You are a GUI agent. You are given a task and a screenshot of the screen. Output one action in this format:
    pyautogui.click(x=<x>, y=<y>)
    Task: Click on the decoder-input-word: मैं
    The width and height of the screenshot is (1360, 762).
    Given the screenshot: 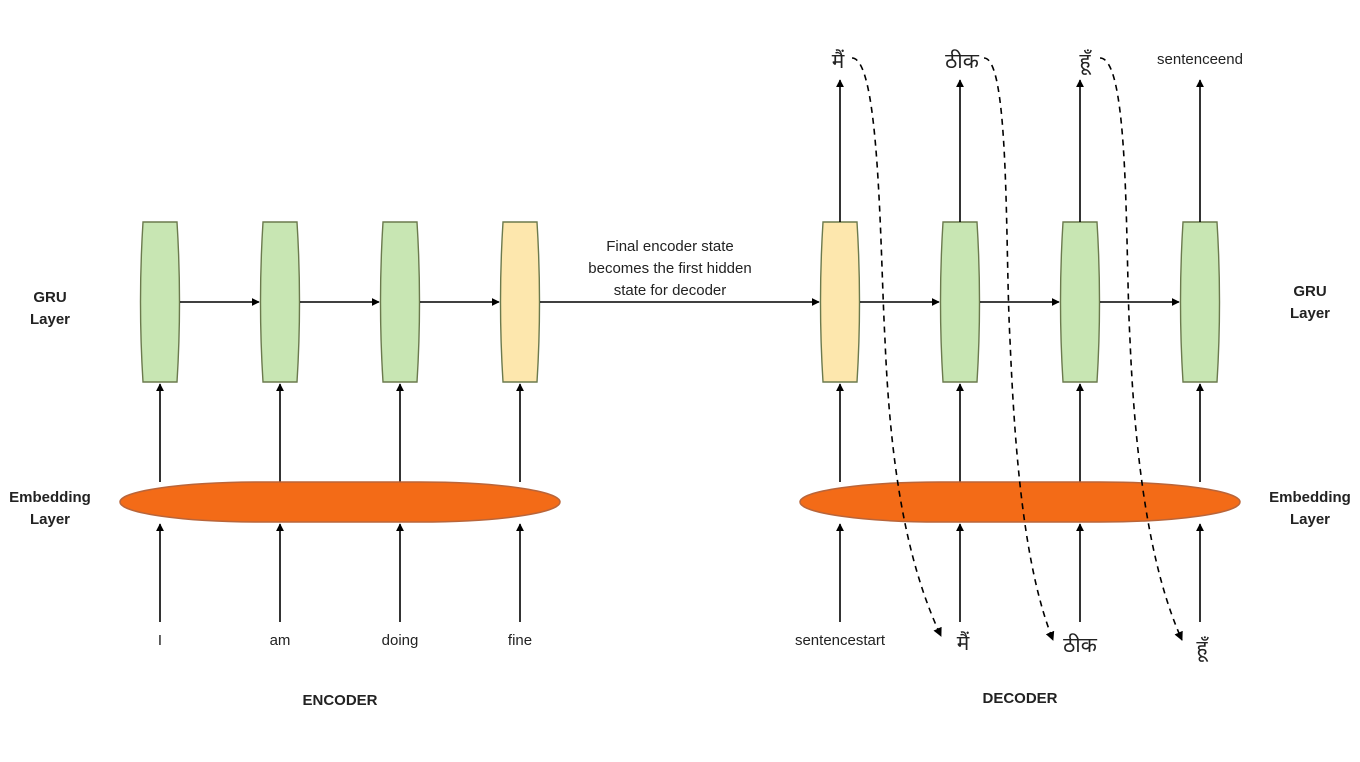 What is the action you would take?
    pyautogui.click(x=963, y=643)
    